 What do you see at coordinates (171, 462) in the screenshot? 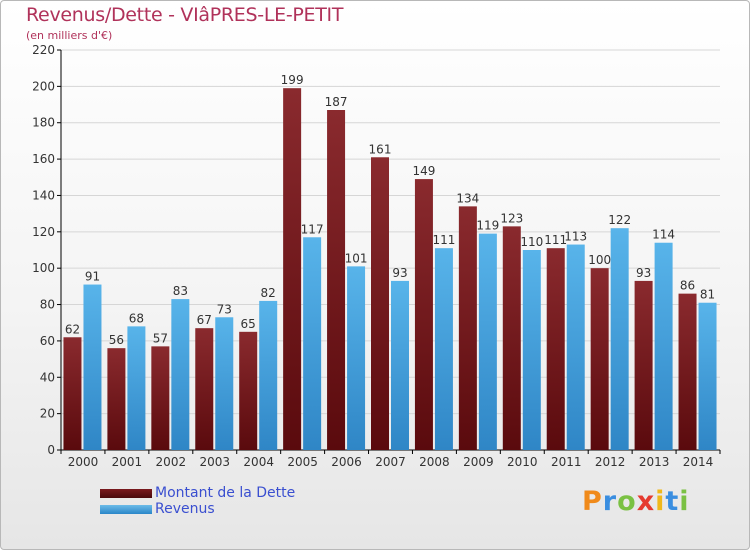
I see `x-tick-label: 2002` at bounding box center [171, 462].